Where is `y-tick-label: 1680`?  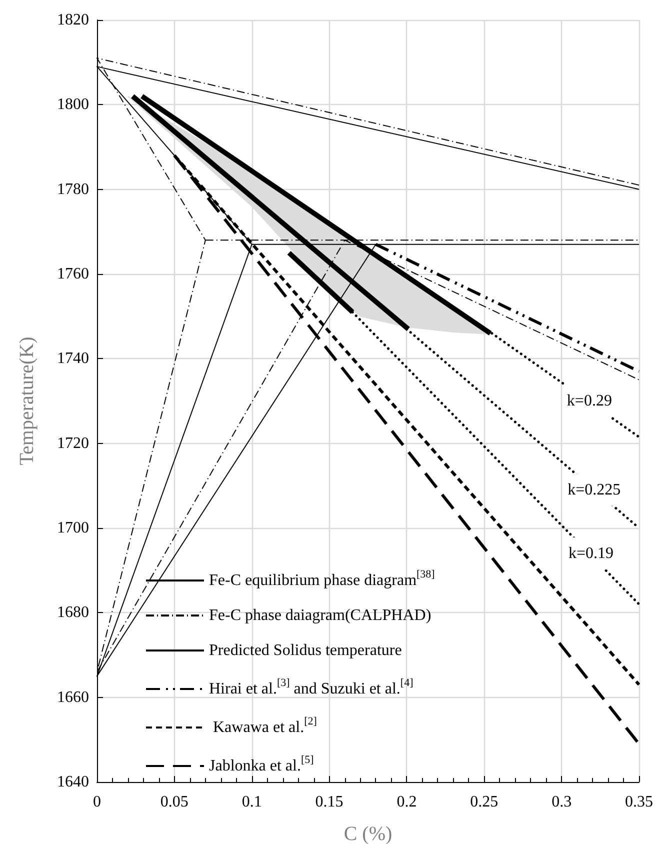 y-tick-label: 1680 is located at coordinates (73, 613).